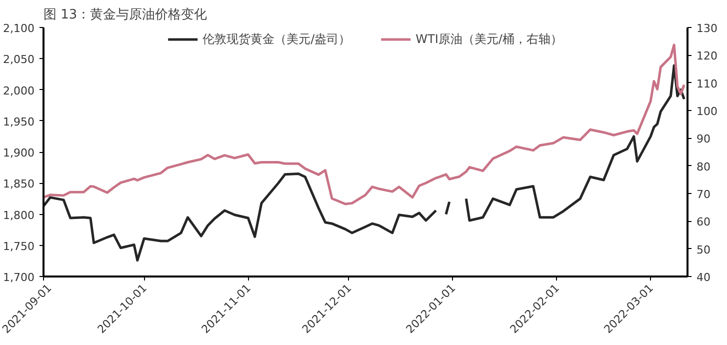  What do you see at coordinates (703, 277) in the screenshot?
I see `y2-tick-label: 40` at bounding box center [703, 277].